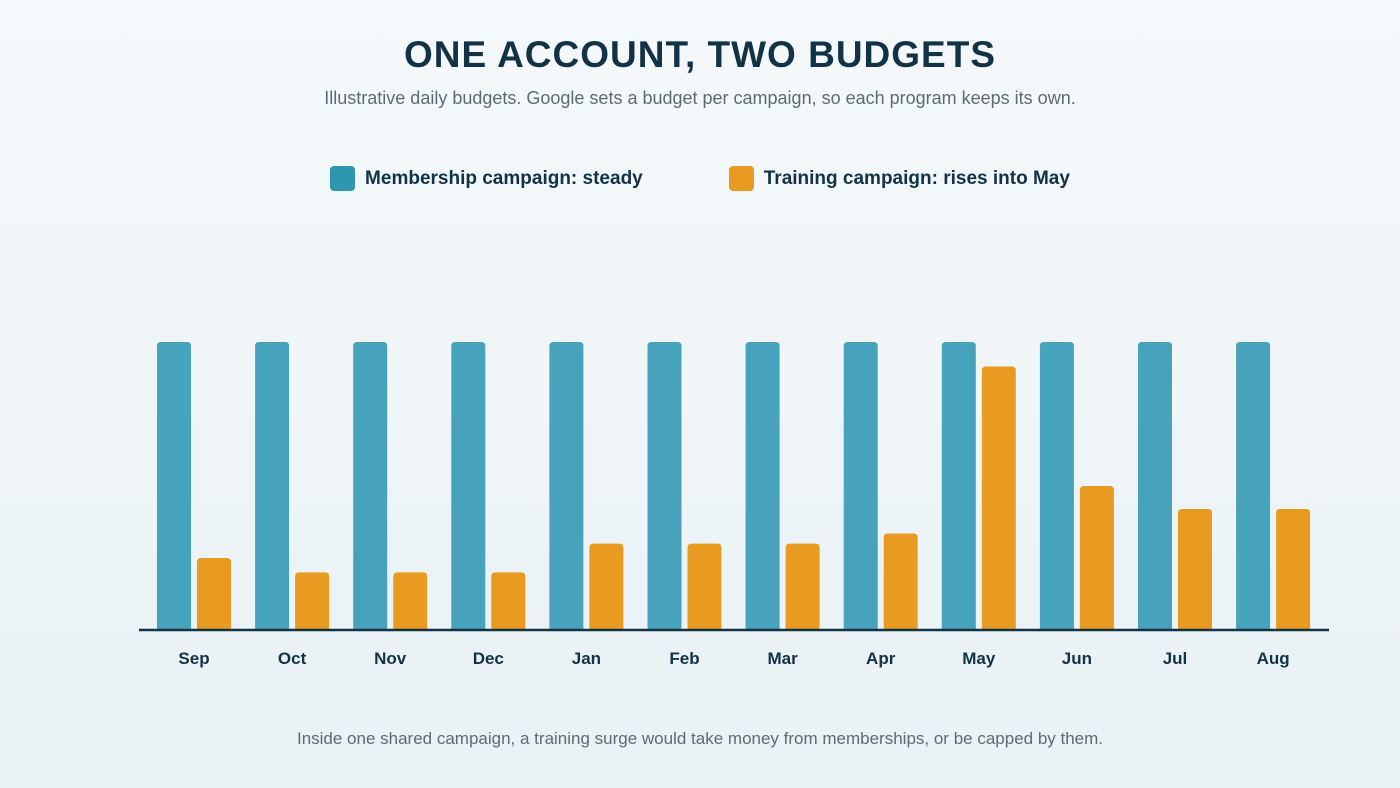 This screenshot has height=788, width=1400. I want to click on bar-training-nov, so click(410, 601).